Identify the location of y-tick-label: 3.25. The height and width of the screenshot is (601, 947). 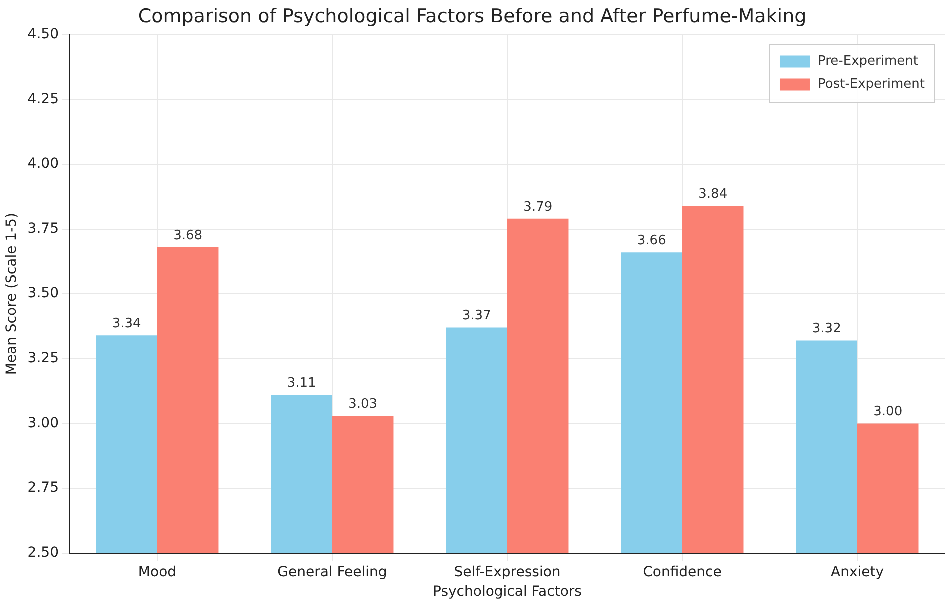
(43, 358).